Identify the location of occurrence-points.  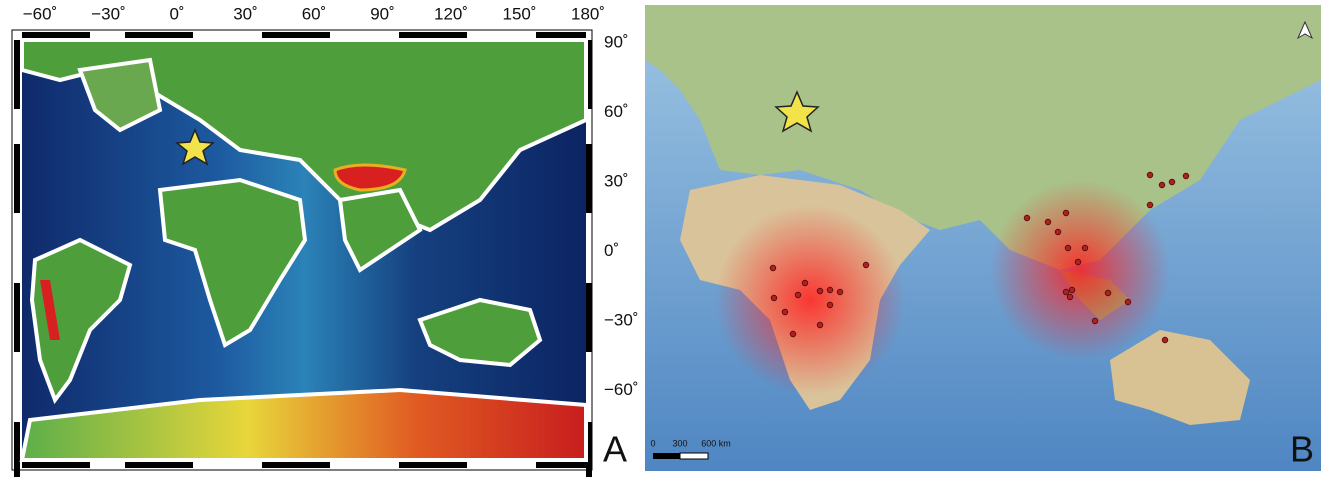
(979, 257).